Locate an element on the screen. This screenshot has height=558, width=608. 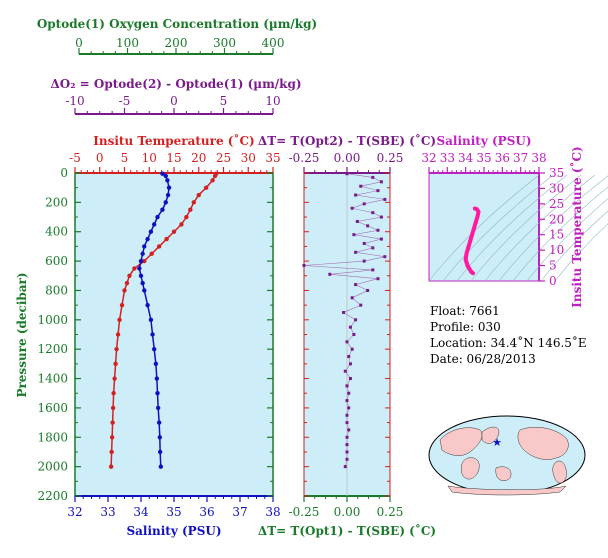
world-map: ★ is located at coordinates (507, 455).